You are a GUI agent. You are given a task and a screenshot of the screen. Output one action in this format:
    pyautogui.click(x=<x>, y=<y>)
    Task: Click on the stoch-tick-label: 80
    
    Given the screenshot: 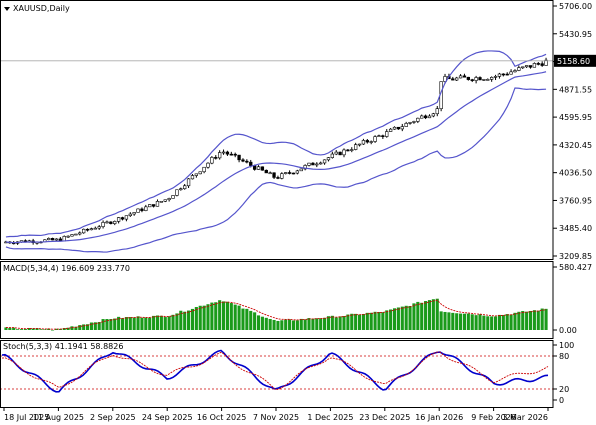 What is the action you would take?
    pyautogui.click(x=564, y=356)
    